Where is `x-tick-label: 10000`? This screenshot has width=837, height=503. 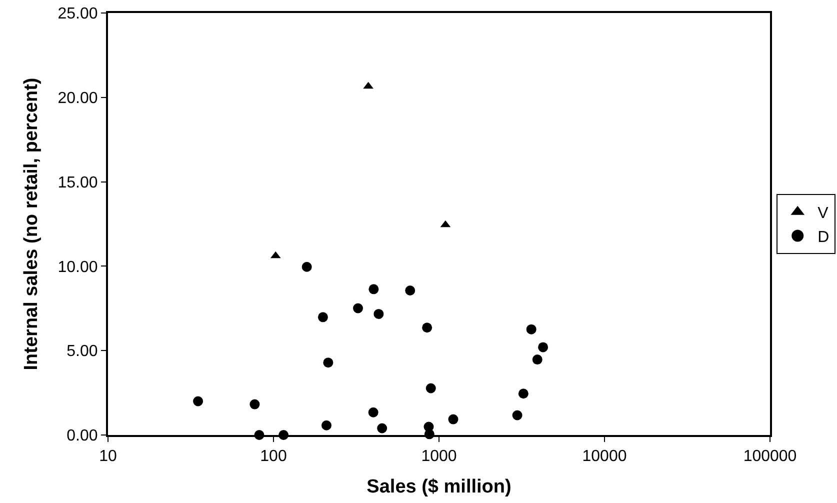 x-tick-label: 10000 is located at coordinates (604, 457).